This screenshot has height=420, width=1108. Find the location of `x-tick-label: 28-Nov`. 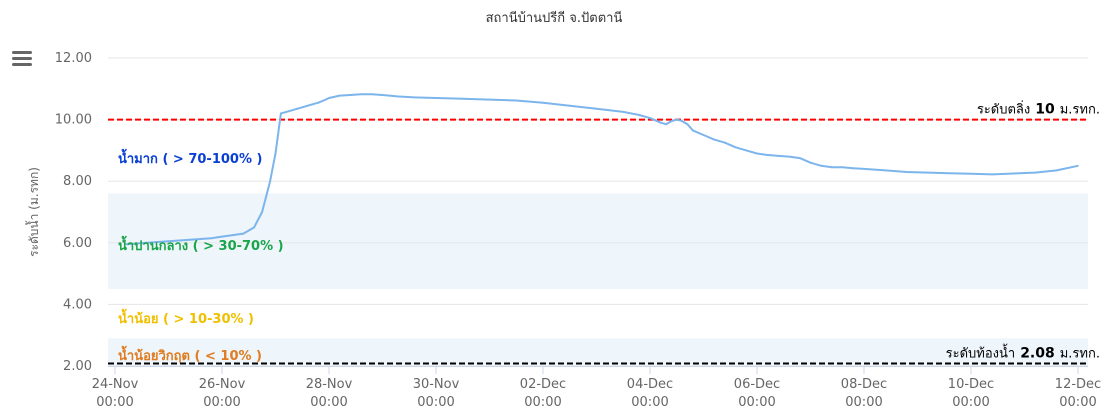

x-tick-label: 28-Nov is located at coordinates (329, 384).